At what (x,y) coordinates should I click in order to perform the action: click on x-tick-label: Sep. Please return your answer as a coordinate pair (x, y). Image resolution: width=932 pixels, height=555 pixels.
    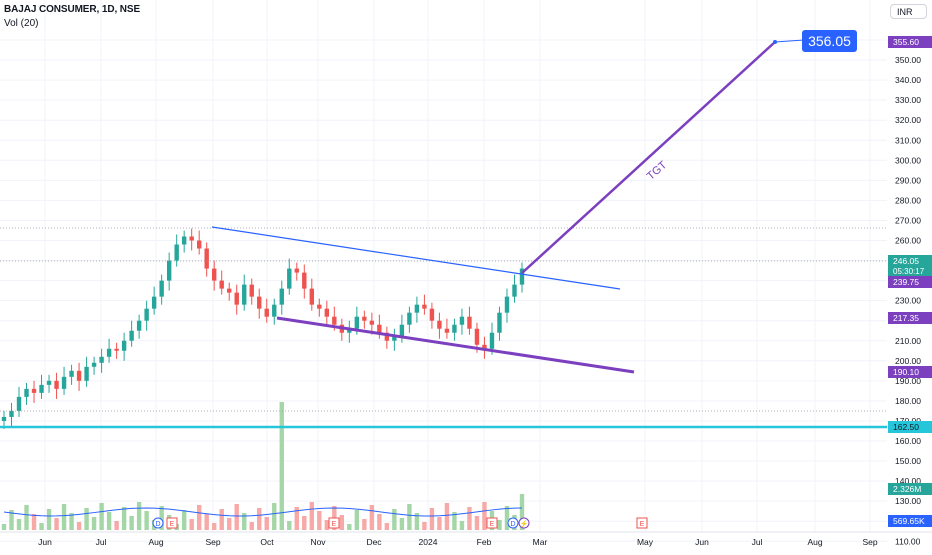
    Looking at the image, I should click on (869, 542).